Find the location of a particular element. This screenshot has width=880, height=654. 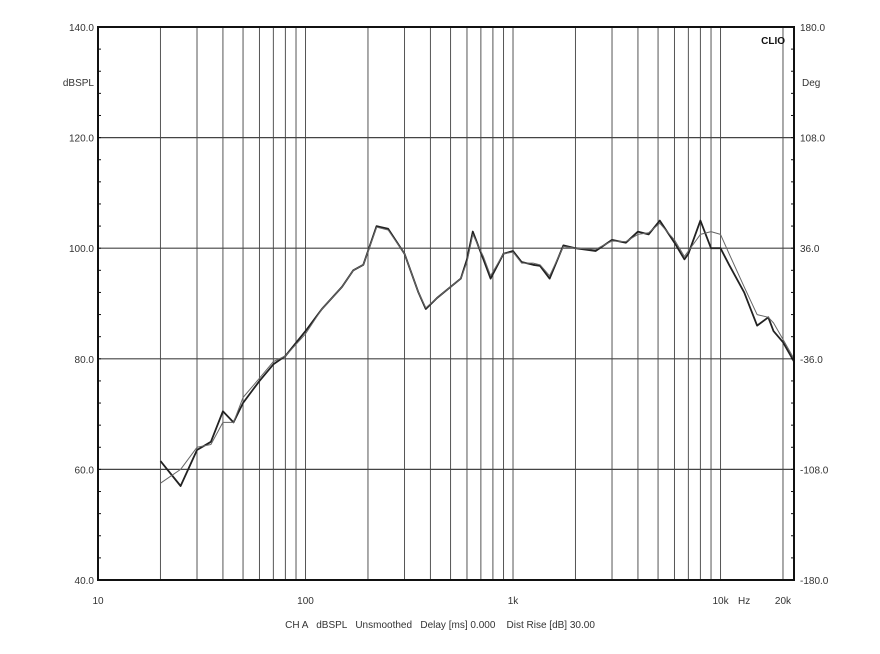

x-tick-label: 20k is located at coordinates (783, 601).